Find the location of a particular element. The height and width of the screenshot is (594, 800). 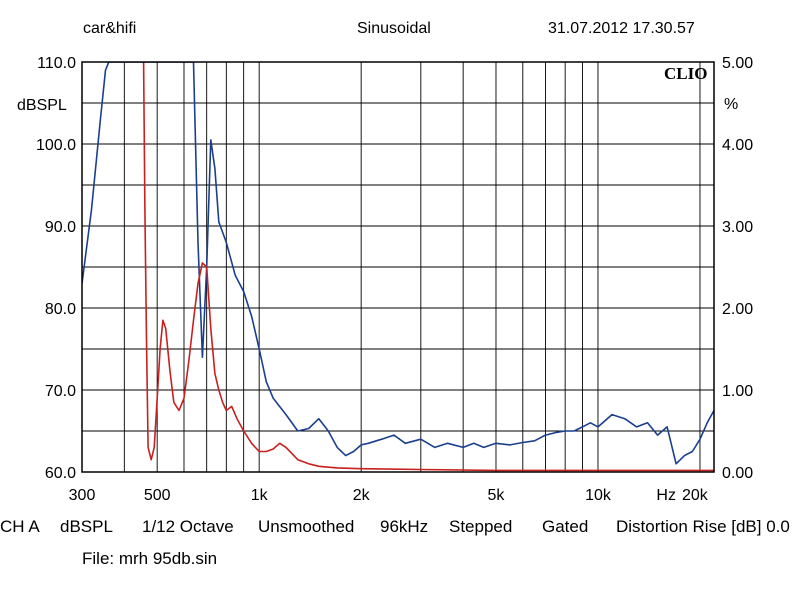

y2-tick-label: 3.00 is located at coordinates (737, 227).